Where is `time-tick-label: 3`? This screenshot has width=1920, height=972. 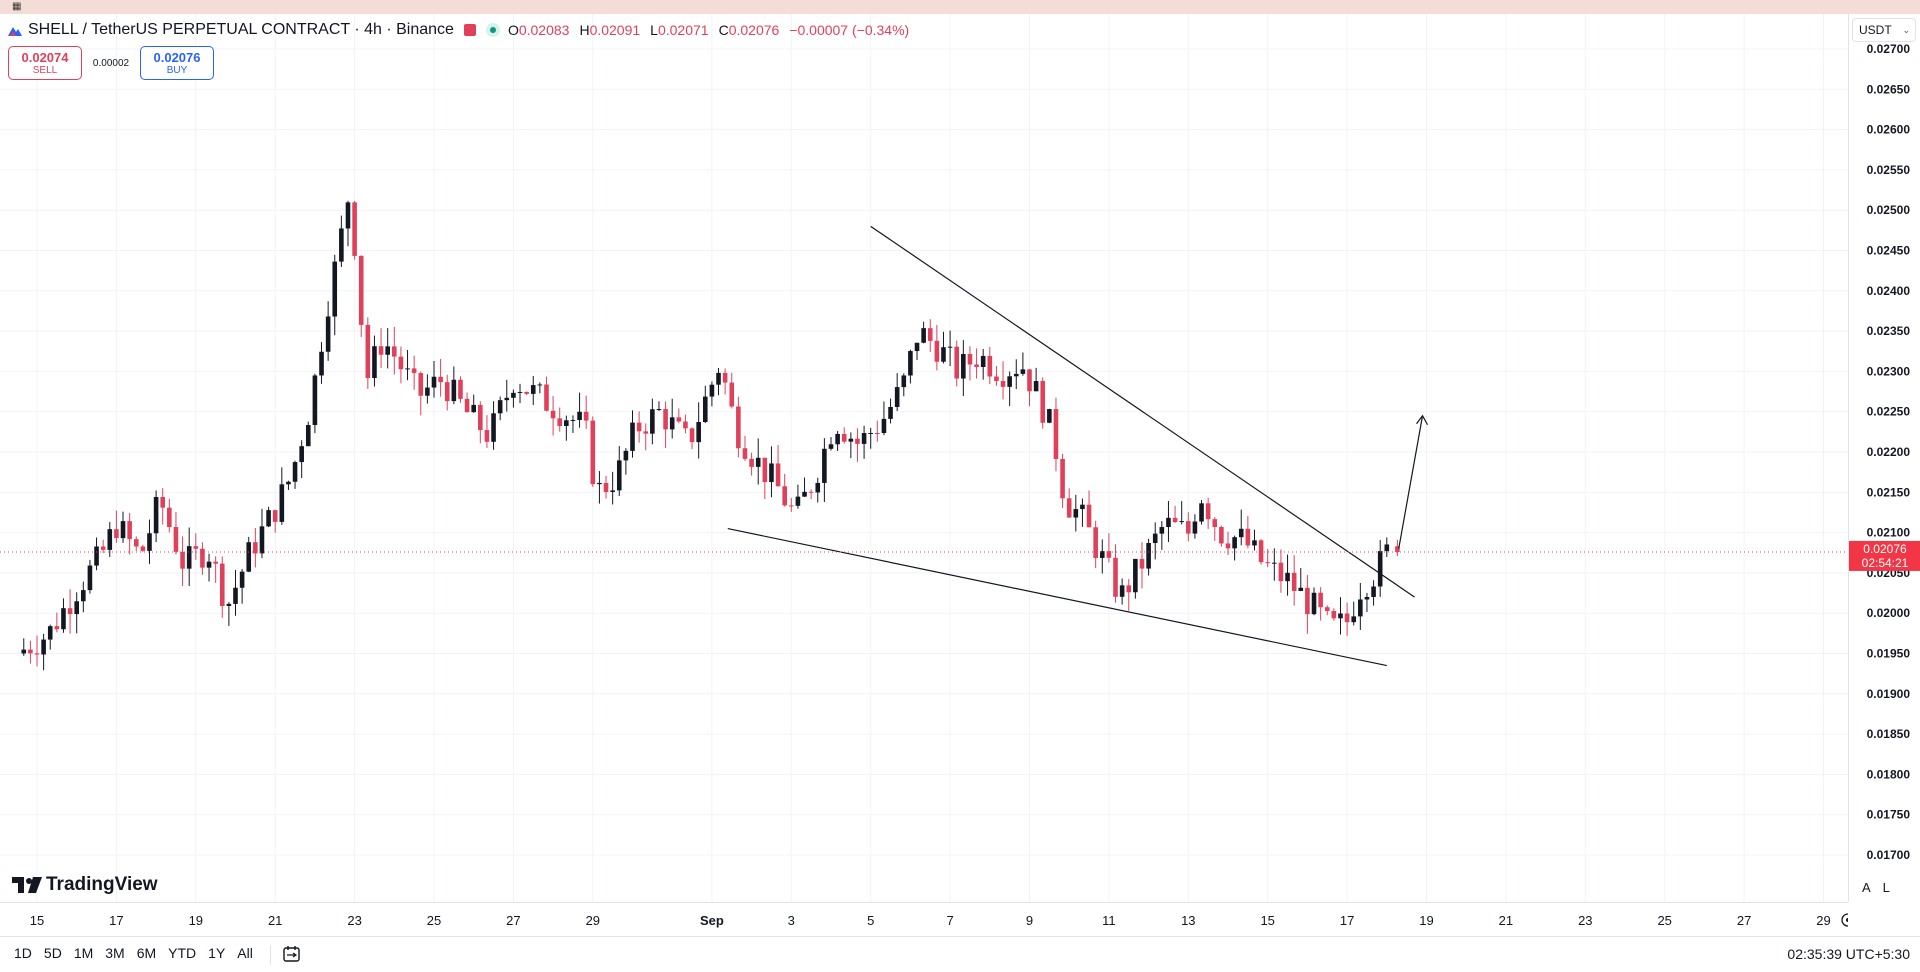
time-tick-label: 3 is located at coordinates (791, 920).